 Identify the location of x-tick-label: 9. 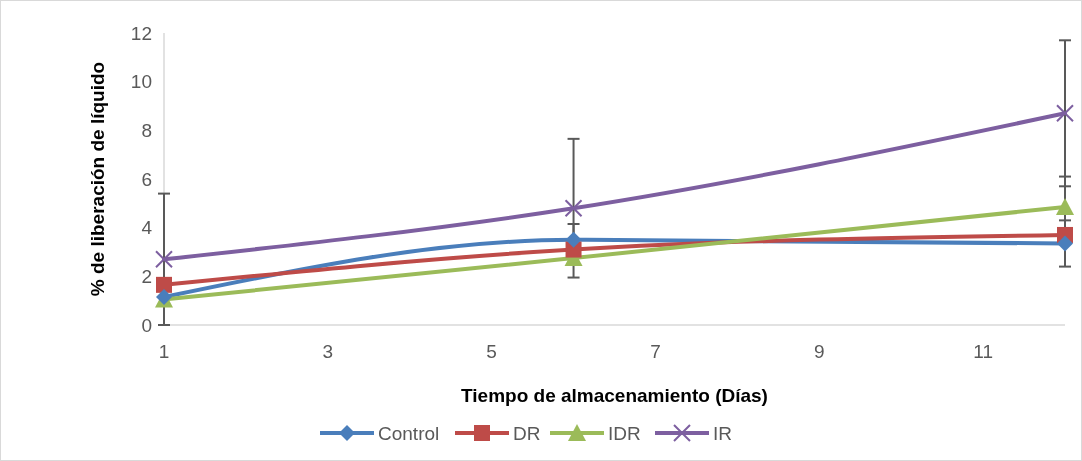
(819, 351).